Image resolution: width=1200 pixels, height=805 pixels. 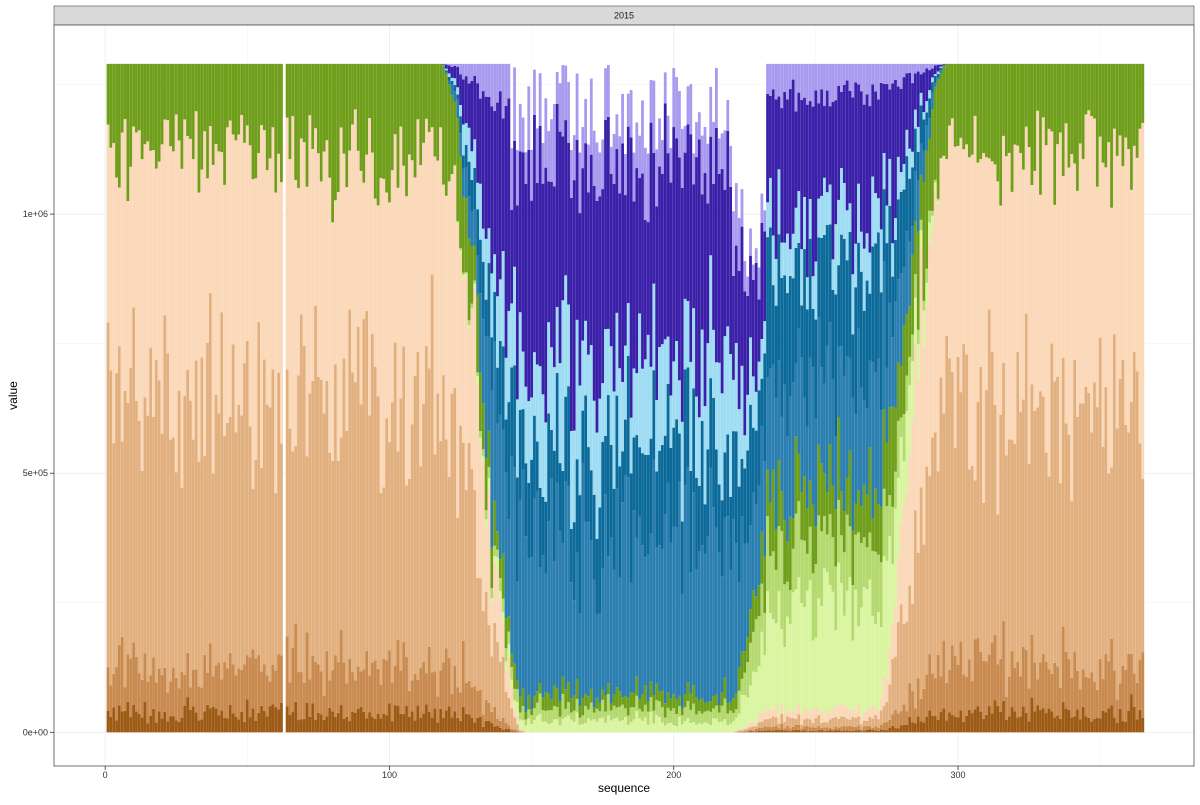 I want to click on bar-segment-1932, so click(x=830, y=383).